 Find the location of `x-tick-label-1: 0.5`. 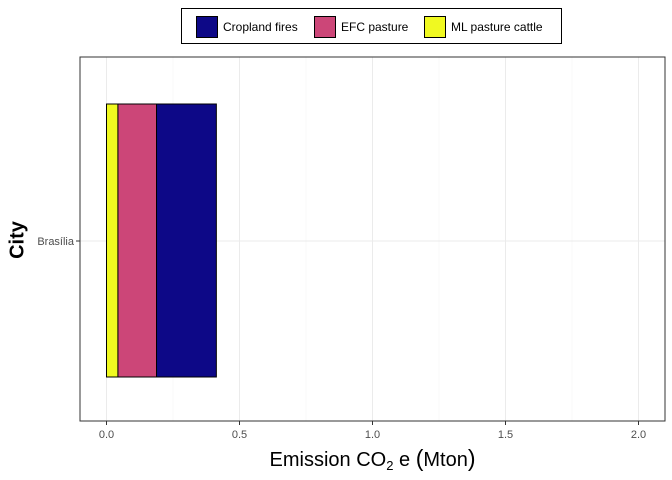

x-tick-label-1: 0.5 is located at coordinates (239, 435).